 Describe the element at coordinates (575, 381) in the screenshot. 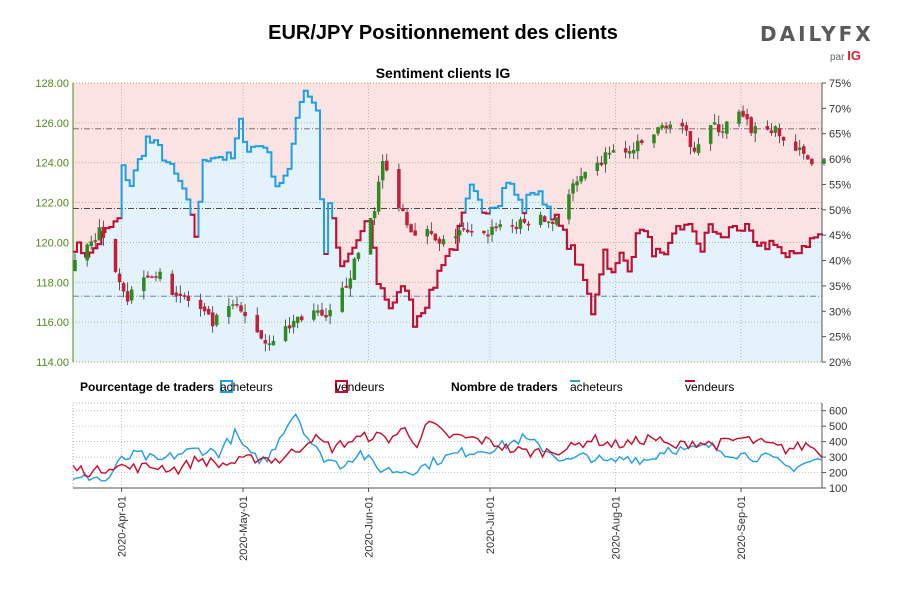

I see `buyers-line-icon` at that location.